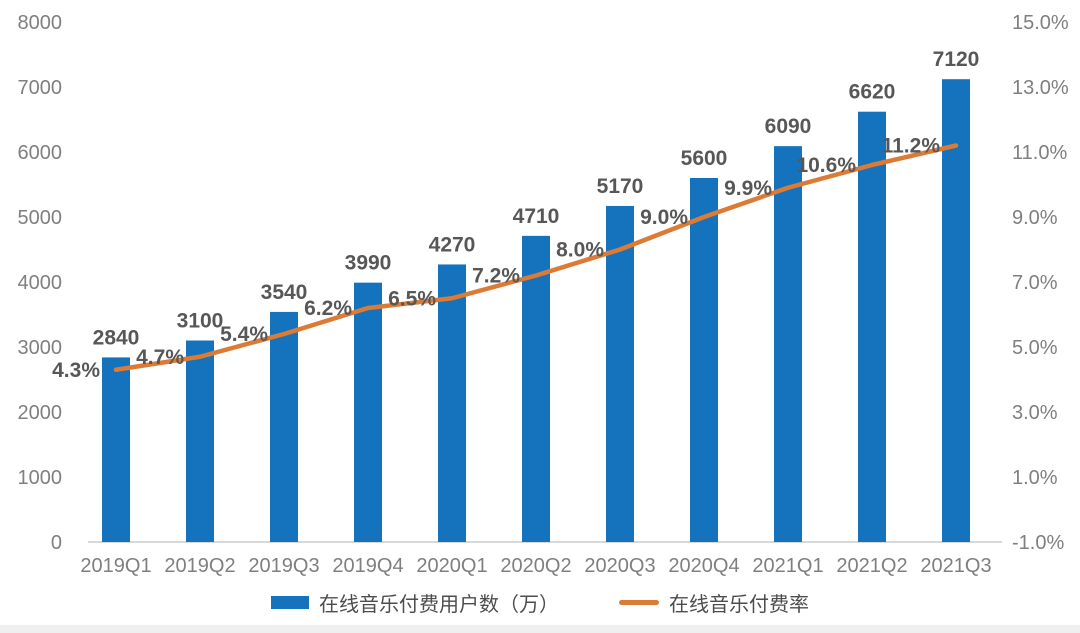  Describe the element at coordinates (619, 566) in the screenshot. I see `x-axis-label: 2020Q3` at that location.